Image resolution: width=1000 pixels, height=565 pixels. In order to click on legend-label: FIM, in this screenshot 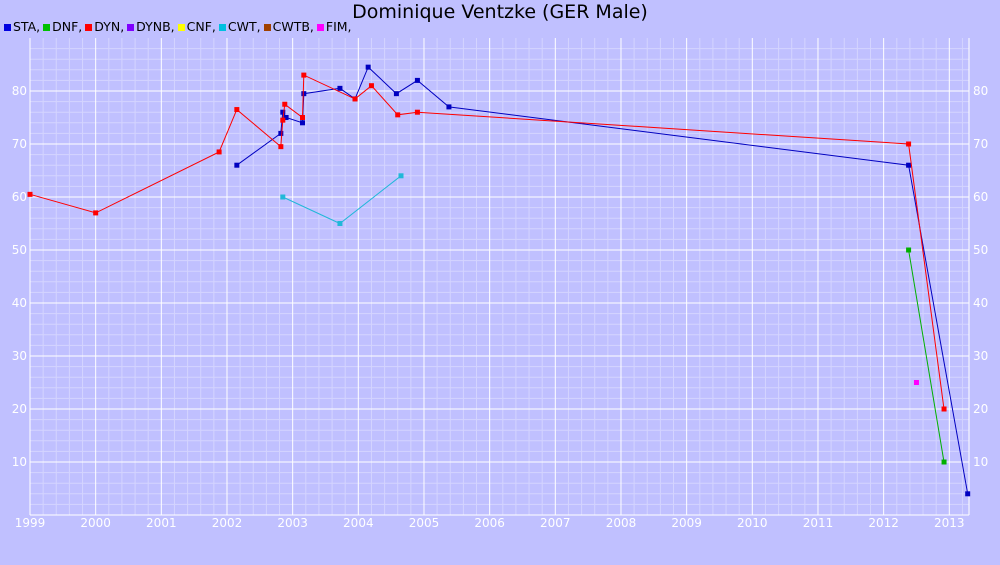, I will do `click(338, 26)`.